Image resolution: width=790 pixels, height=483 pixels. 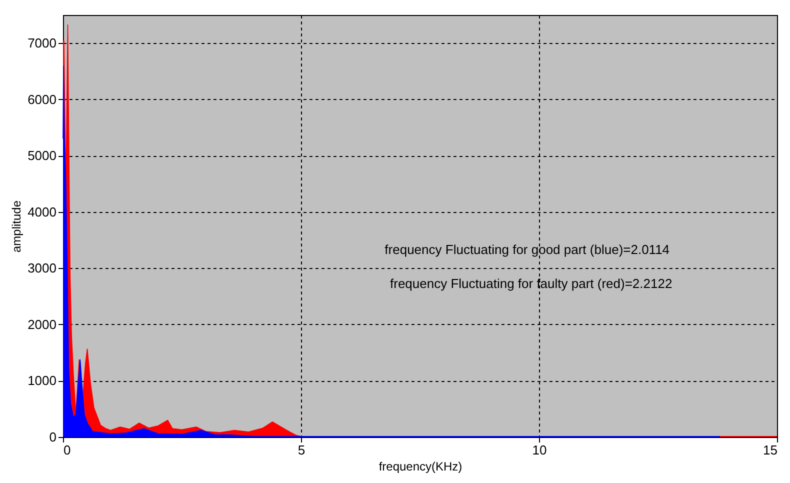 What do you see at coordinates (42, 43) in the screenshot?
I see `y-tick-label: 7000` at bounding box center [42, 43].